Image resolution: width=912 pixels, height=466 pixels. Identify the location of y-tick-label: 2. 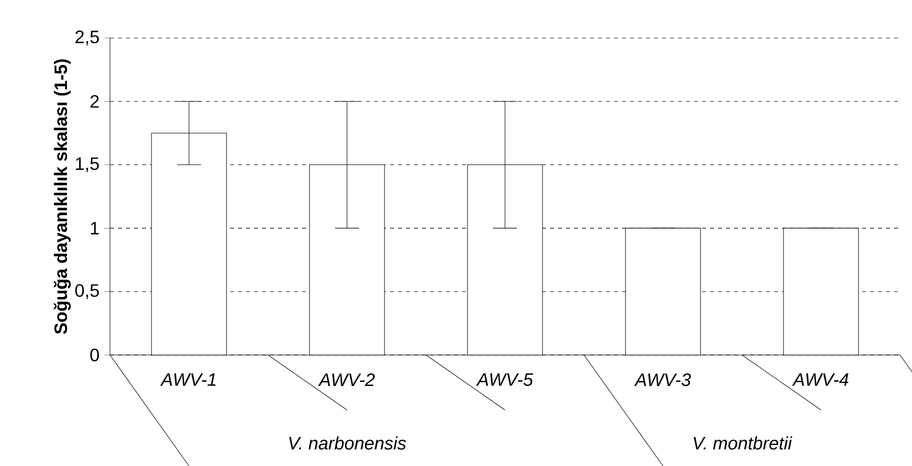
(94, 101).